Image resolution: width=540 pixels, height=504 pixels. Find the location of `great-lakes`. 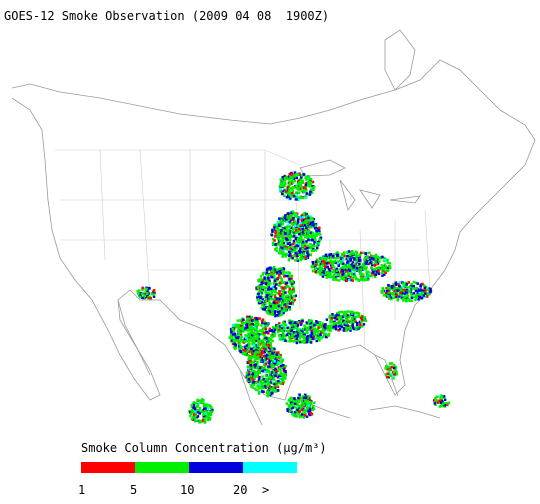

great-lakes is located at coordinates (360, 185).